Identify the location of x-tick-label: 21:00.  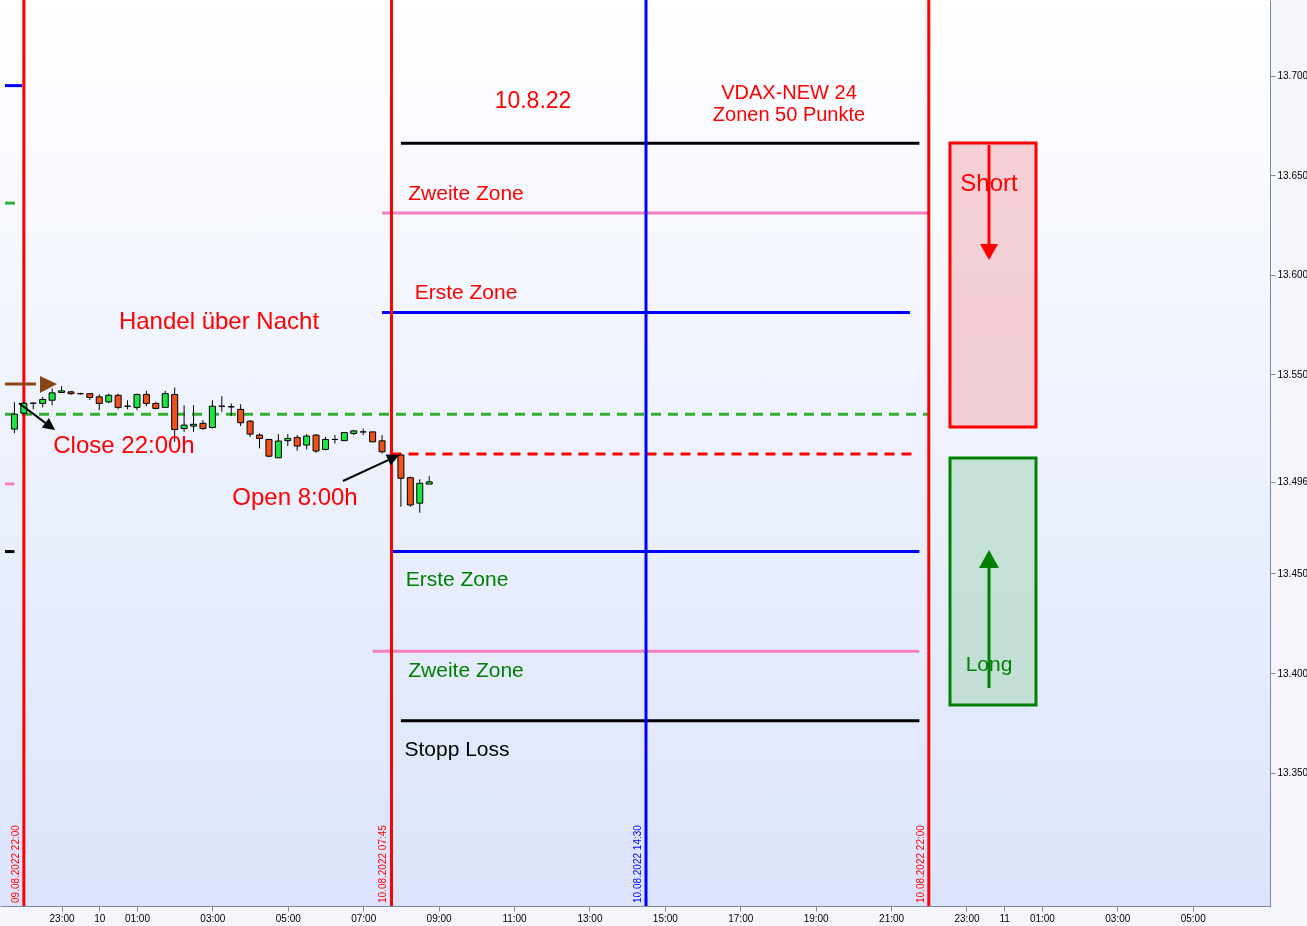
(892, 918).